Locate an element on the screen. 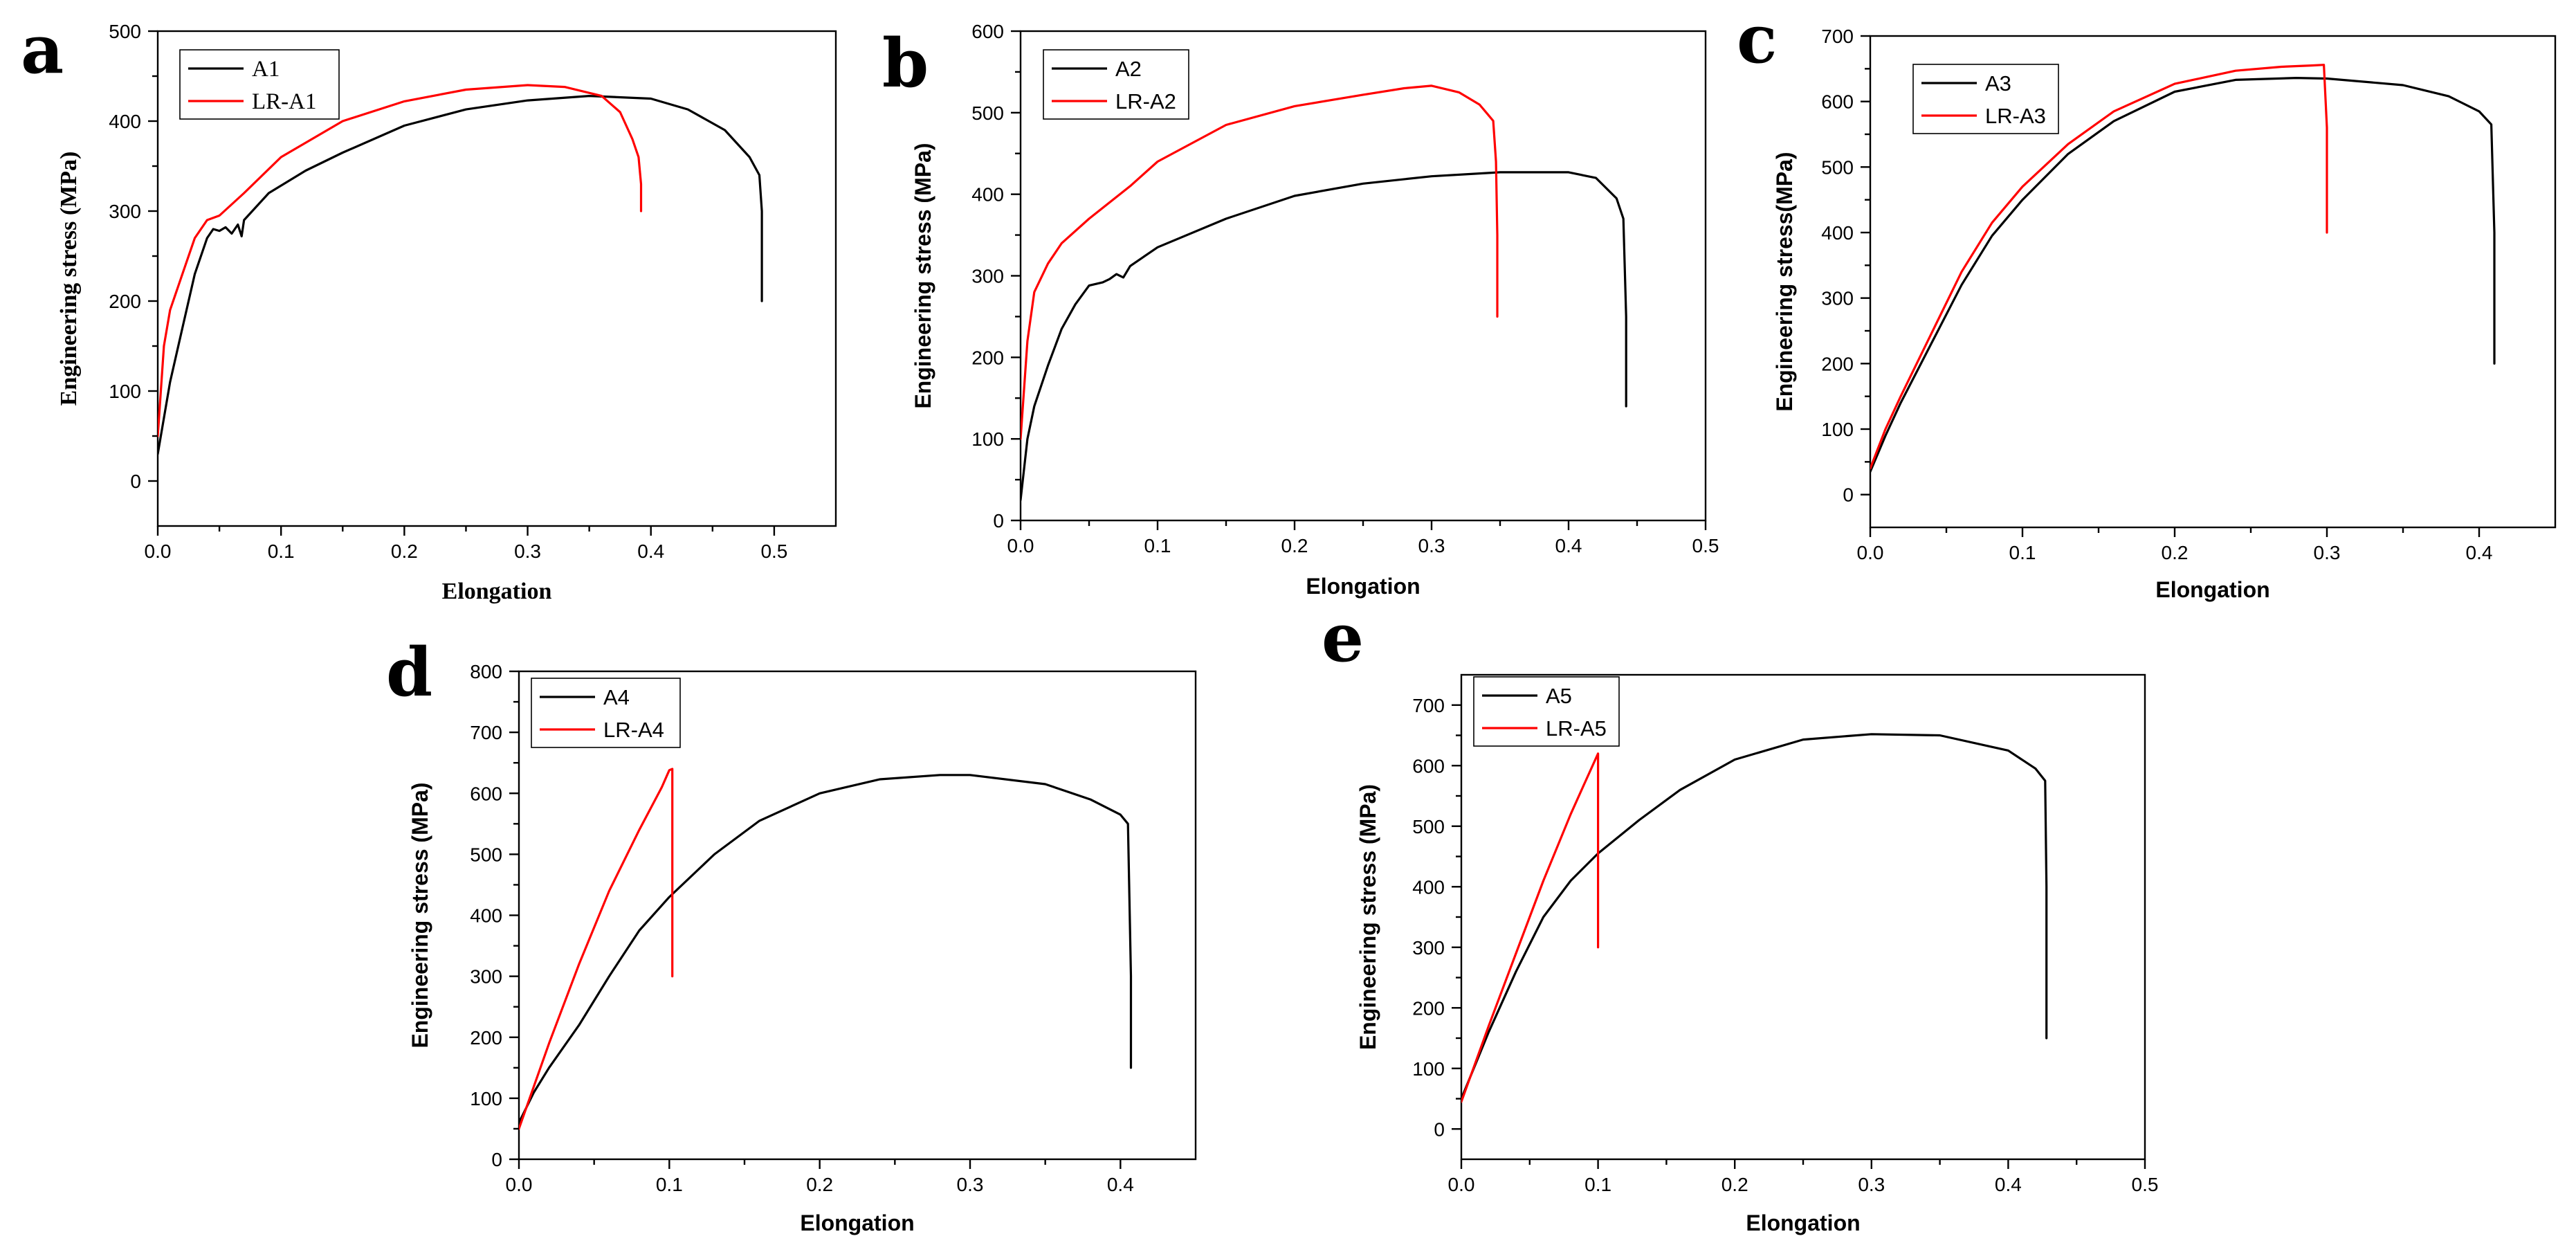 The height and width of the screenshot is (1252, 2576). panel-letter: a is located at coordinates (43, 49).